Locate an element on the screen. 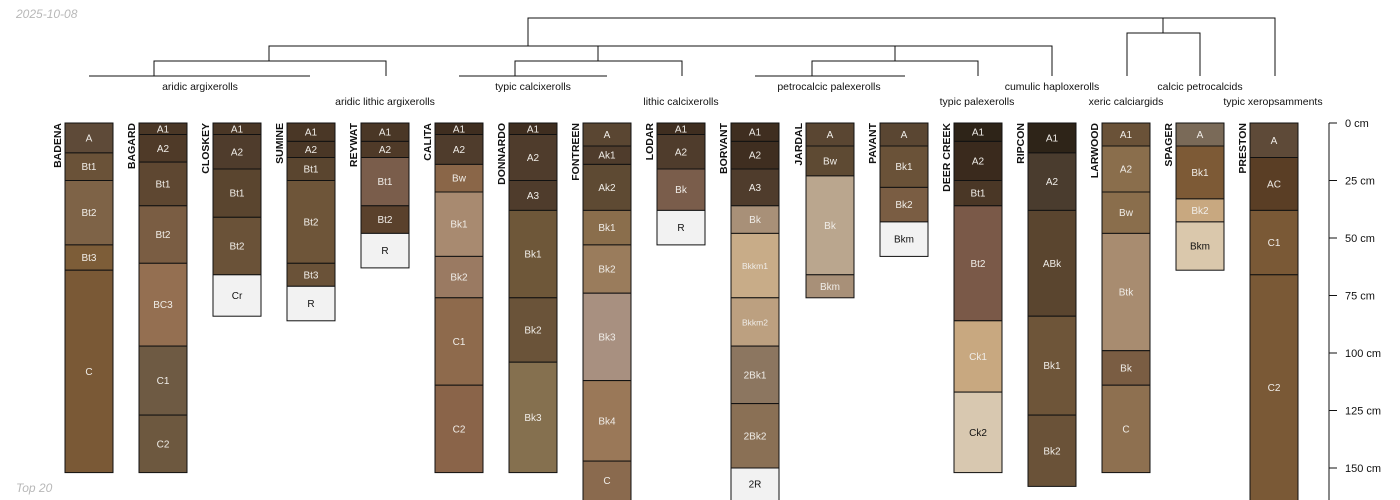  horizon: Btk is located at coordinates (1126, 292).